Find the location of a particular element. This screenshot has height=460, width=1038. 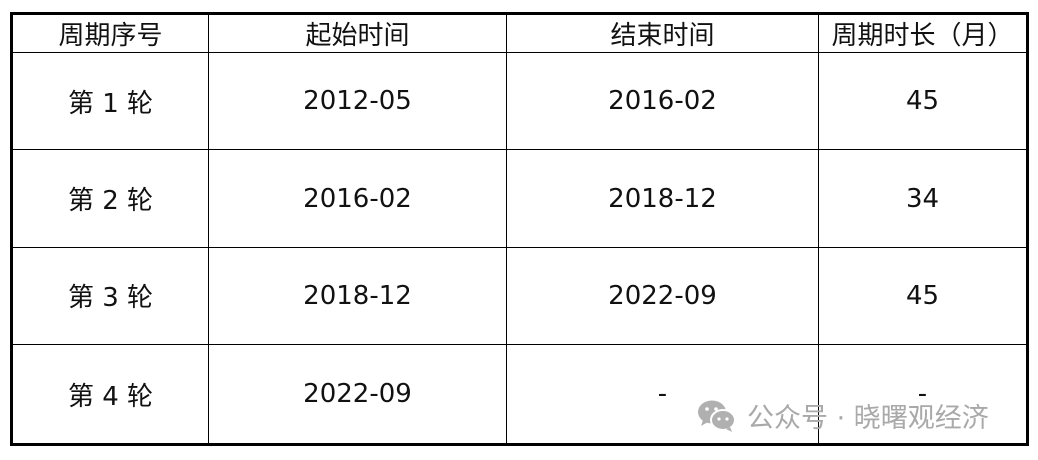

header-cycle-number: 周期序号 is located at coordinates (110, 33).